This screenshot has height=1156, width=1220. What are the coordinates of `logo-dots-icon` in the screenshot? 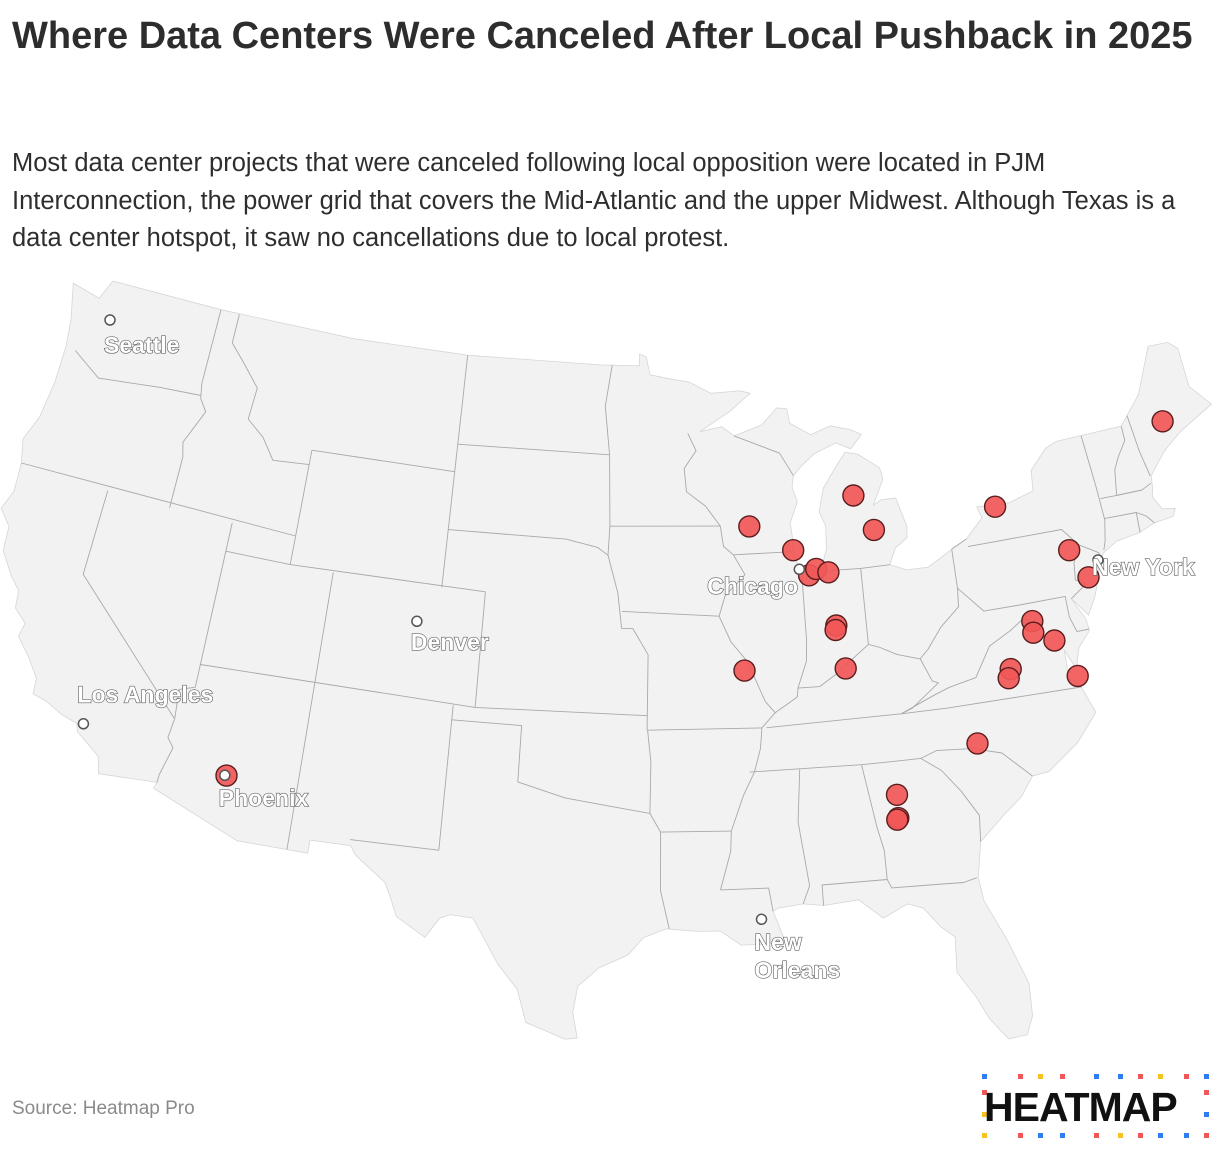 It's located at (1095, 1106).